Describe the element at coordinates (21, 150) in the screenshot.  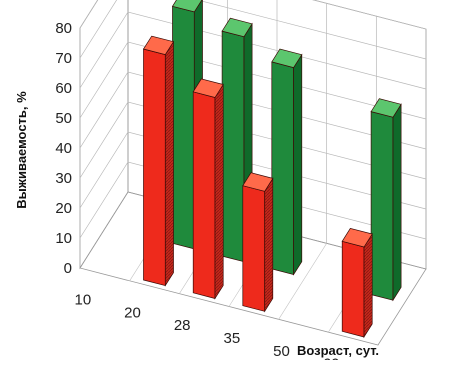
I see `y-axis-title: Выживаемость, %` at that location.